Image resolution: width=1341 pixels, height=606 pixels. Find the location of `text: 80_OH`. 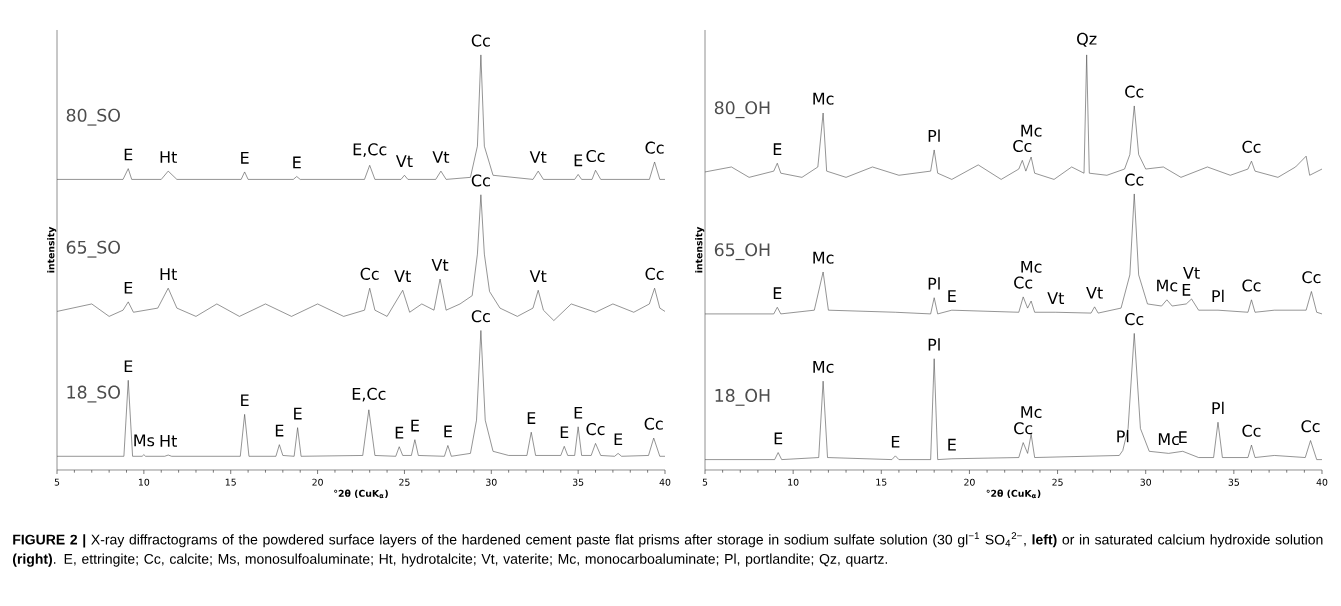

text: 80_OH is located at coordinates (742, 110).